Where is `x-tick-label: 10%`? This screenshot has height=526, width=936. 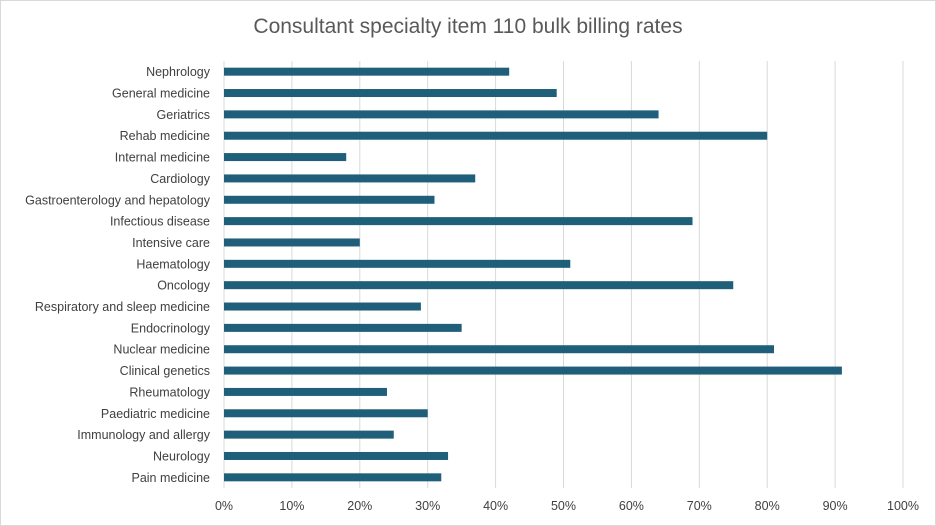
x-tick-label: 10% is located at coordinates (291, 506).